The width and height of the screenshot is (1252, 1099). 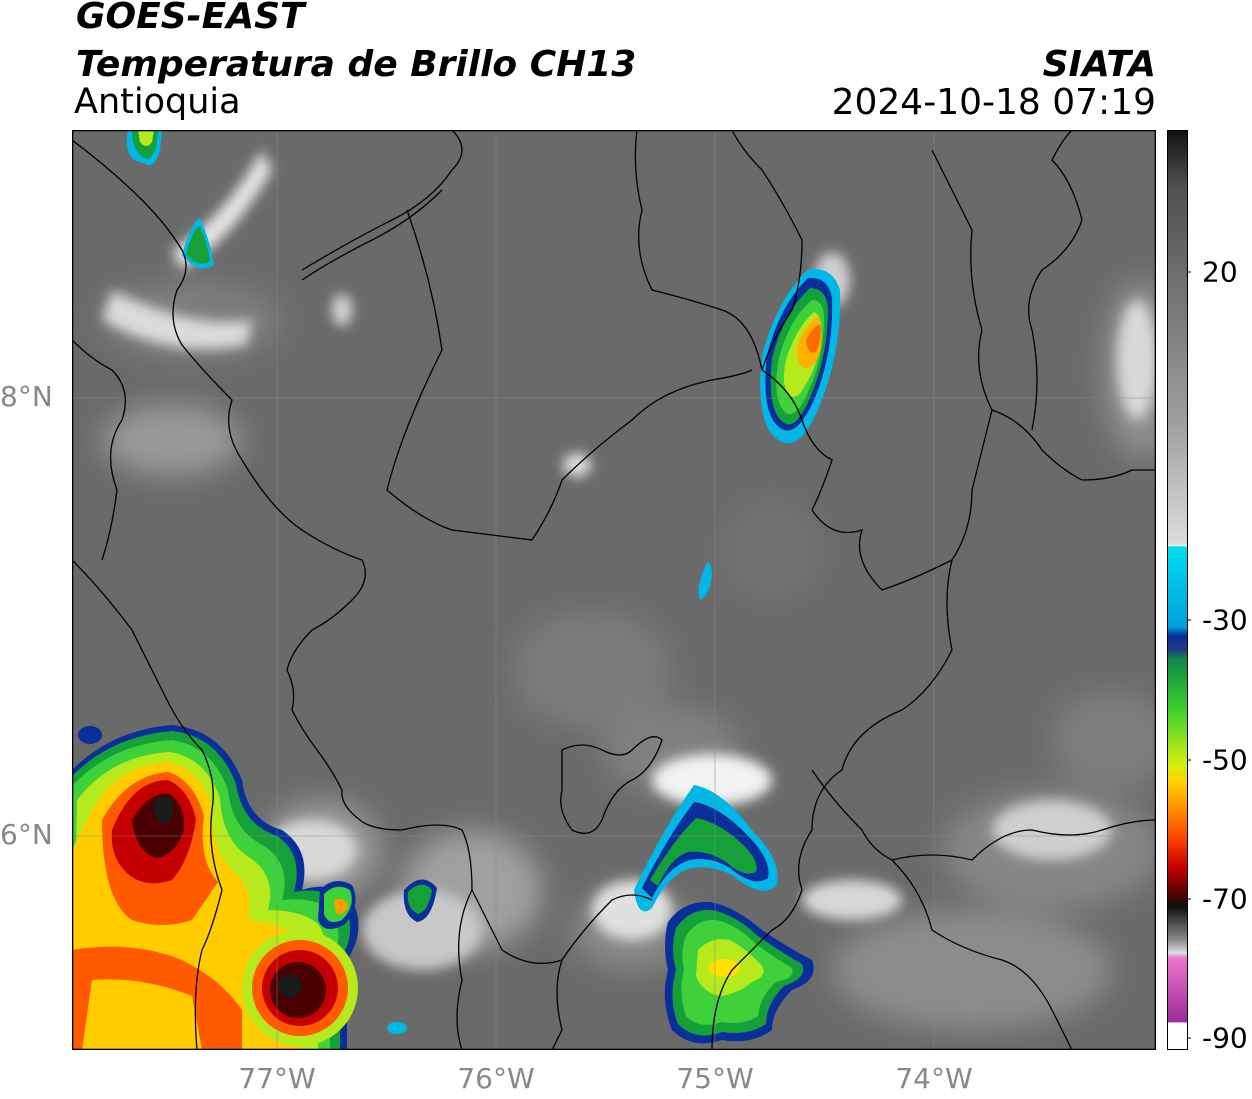 I want to click on organization-label: SIATA, so click(x=1099, y=64).